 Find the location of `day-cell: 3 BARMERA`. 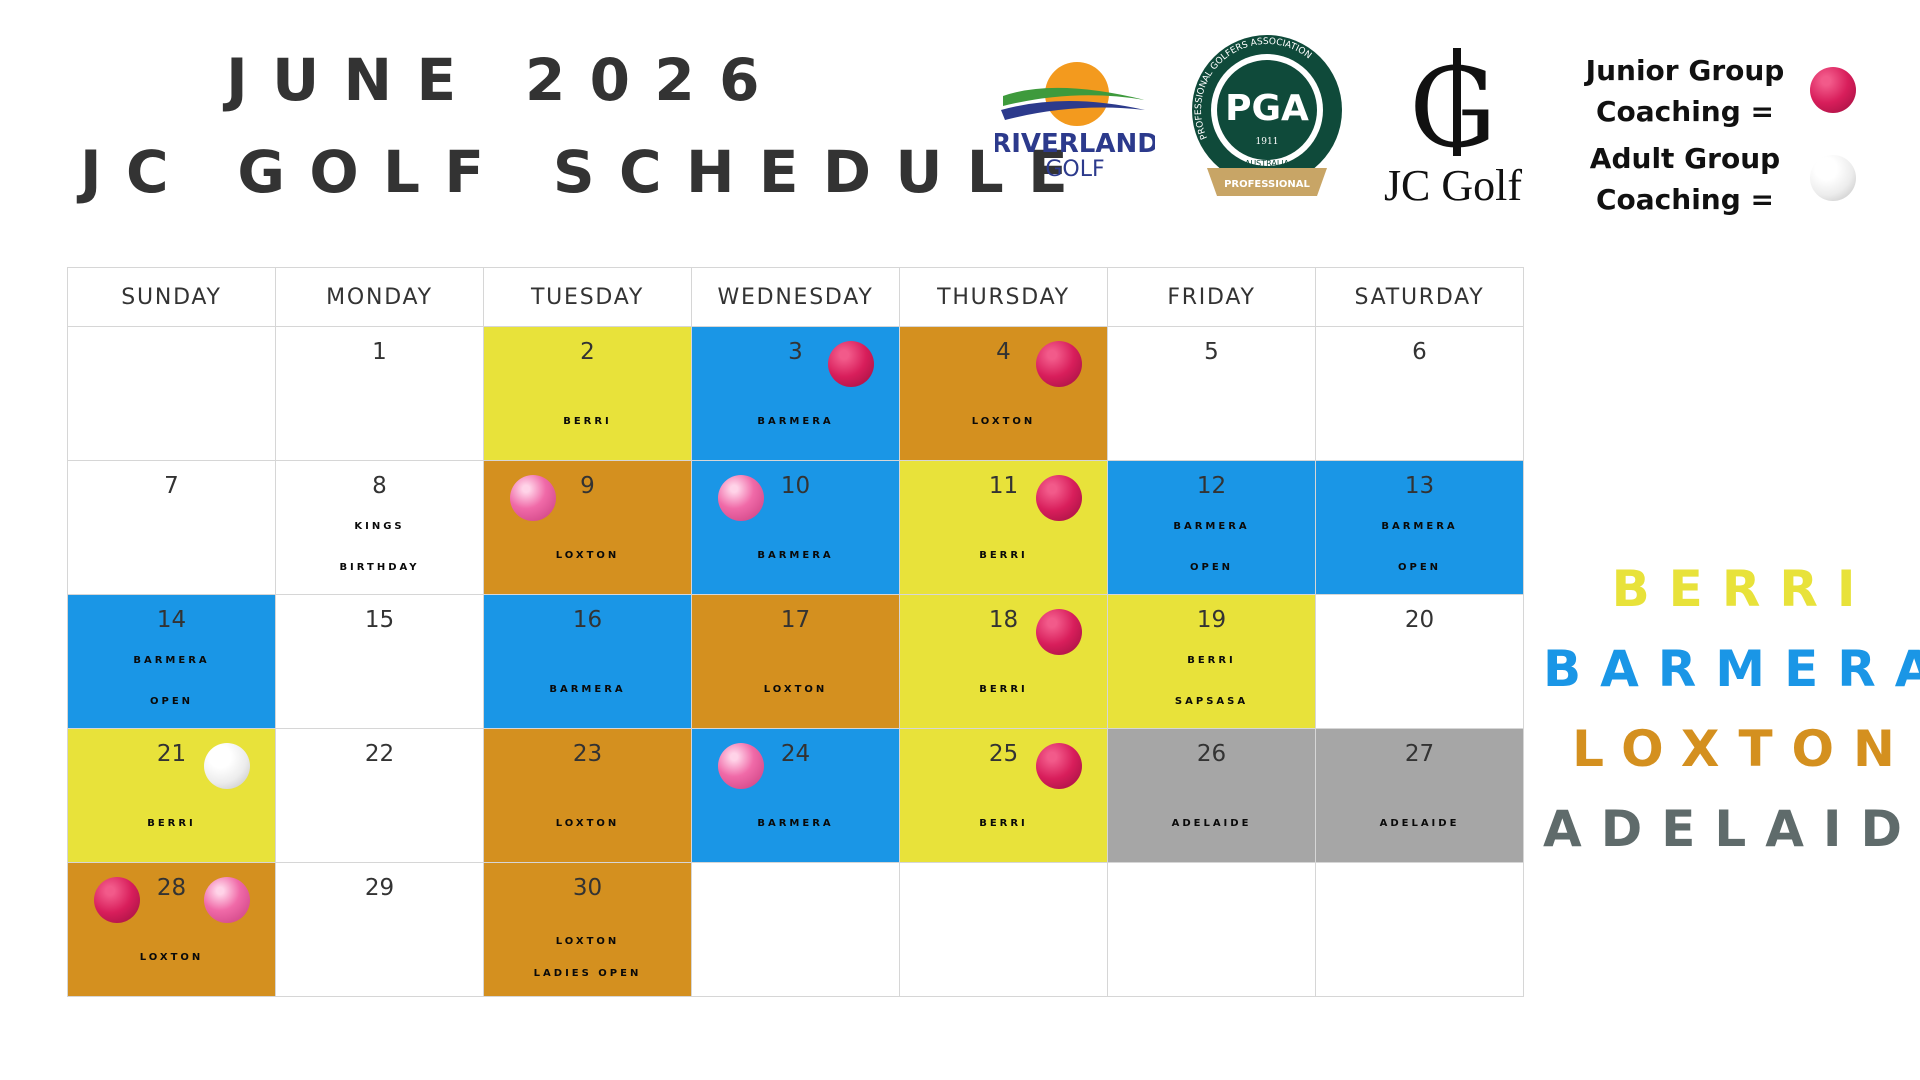

day-cell: 3 BARMERA is located at coordinates (795, 393).